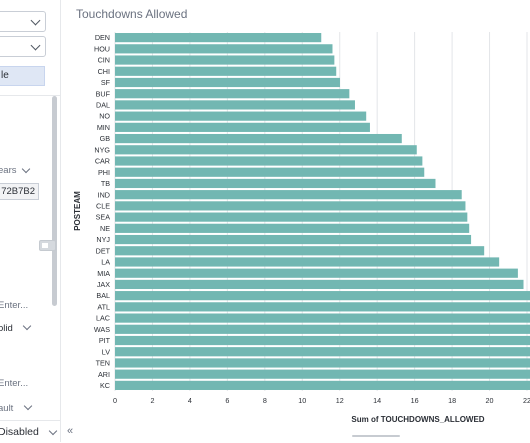 Image resolution: width=530 pixels, height=443 pixels. What do you see at coordinates (103, 105) in the screenshot?
I see `y-tick-label: DAL` at bounding box center [103, 105].